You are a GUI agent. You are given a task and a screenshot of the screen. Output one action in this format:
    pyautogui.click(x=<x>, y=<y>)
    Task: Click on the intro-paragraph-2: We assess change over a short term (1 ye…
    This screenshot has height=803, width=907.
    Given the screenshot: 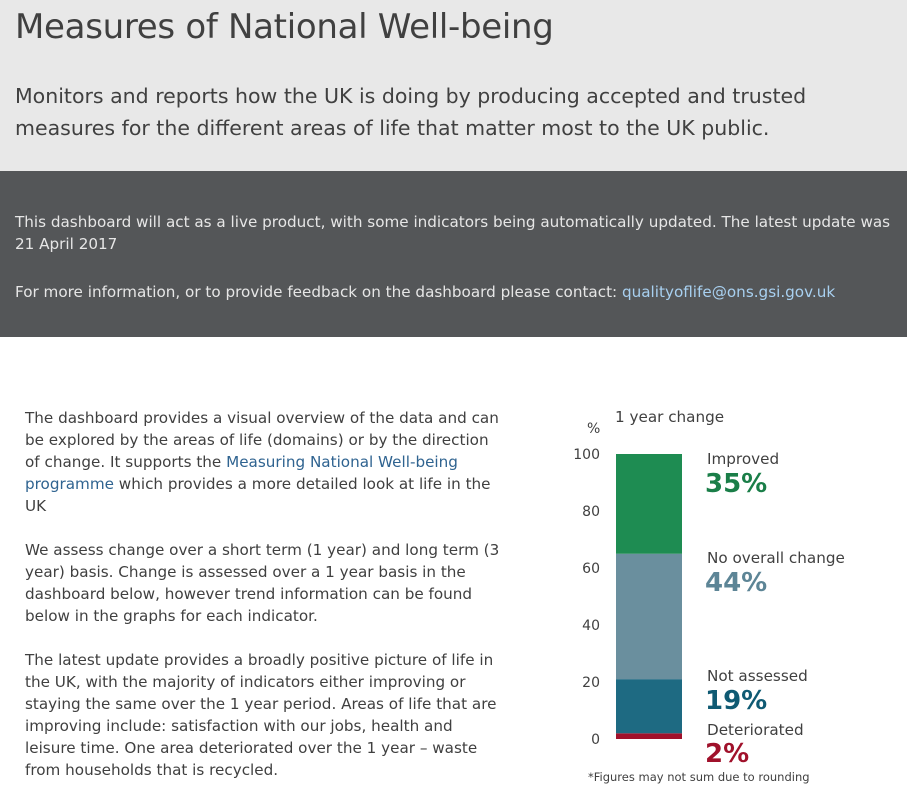 What is the action you would take?
    pyautogui.click(x=262, y=583)
    